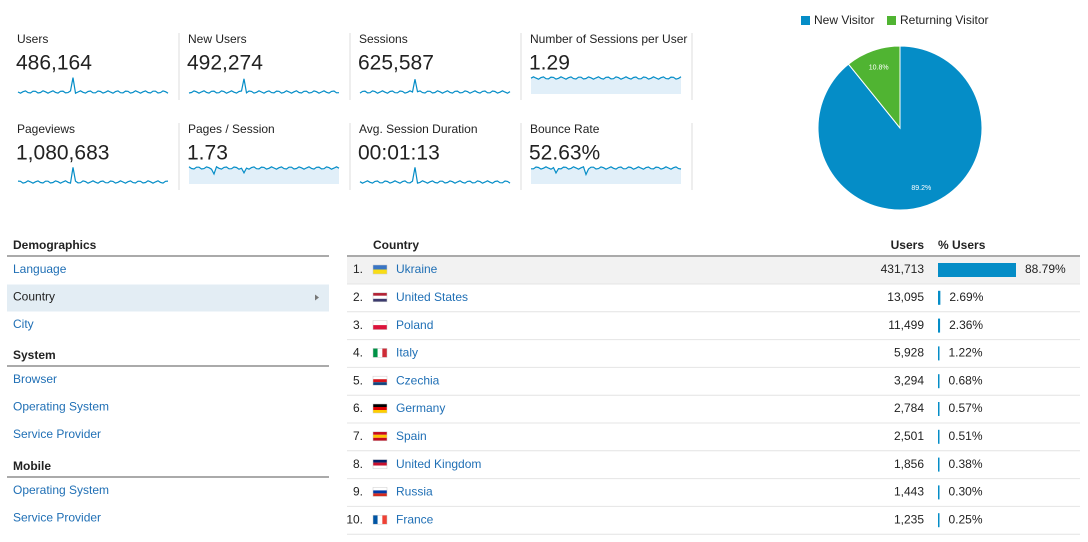  What do you see at coordinates (399, 153) in the screenshot?
I see `metric-value: 00:01:13` at bounding box center [399, 153].